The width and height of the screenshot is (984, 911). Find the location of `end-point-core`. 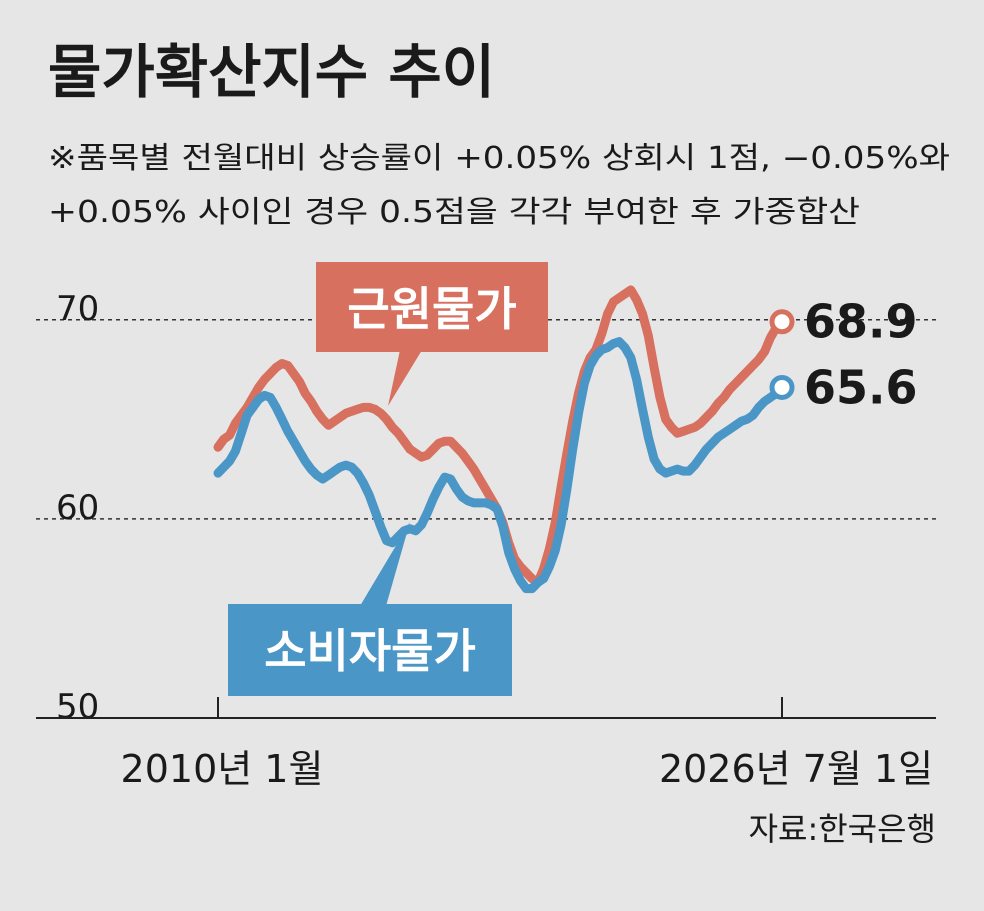

end-point-core is located at coordinates (782, 322).